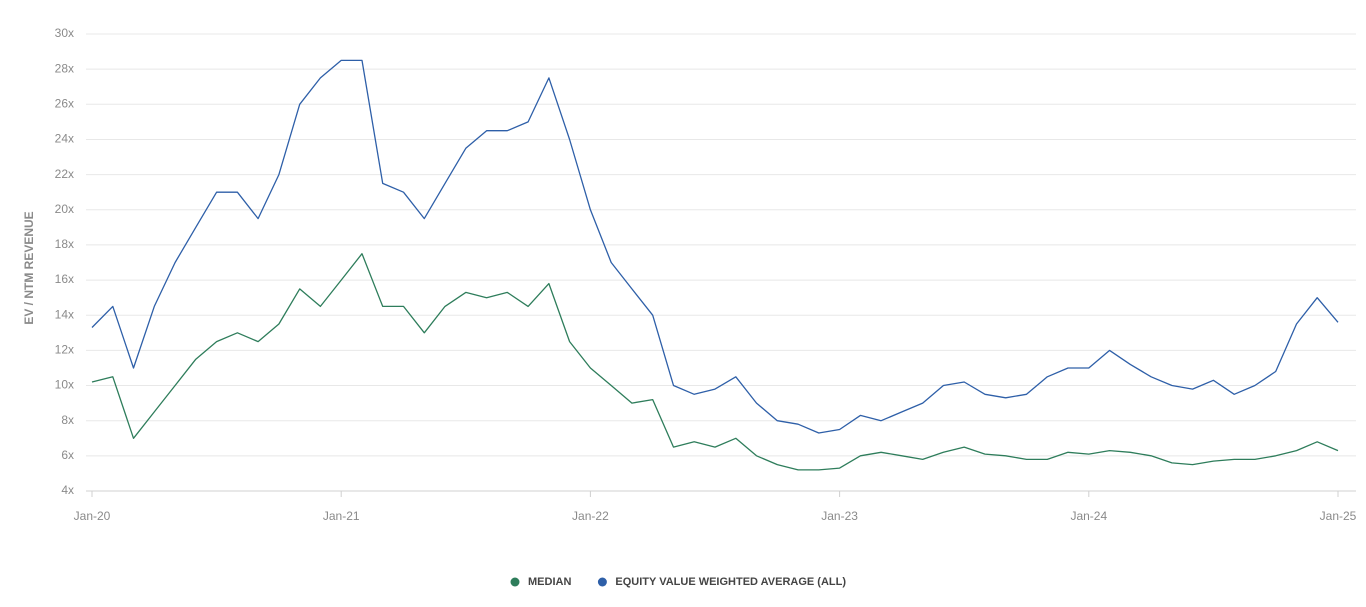  Describe the element at coordinates (64, 314) in the screenshot. I see `y-tick-label: 14x` at that location.